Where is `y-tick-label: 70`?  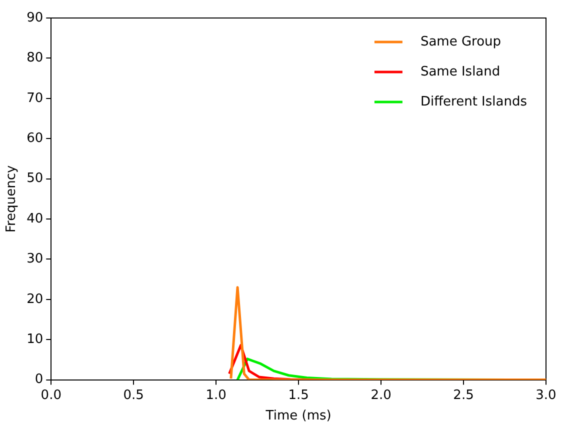 y-tick-label: 70 is located at coordinates (35, 98).